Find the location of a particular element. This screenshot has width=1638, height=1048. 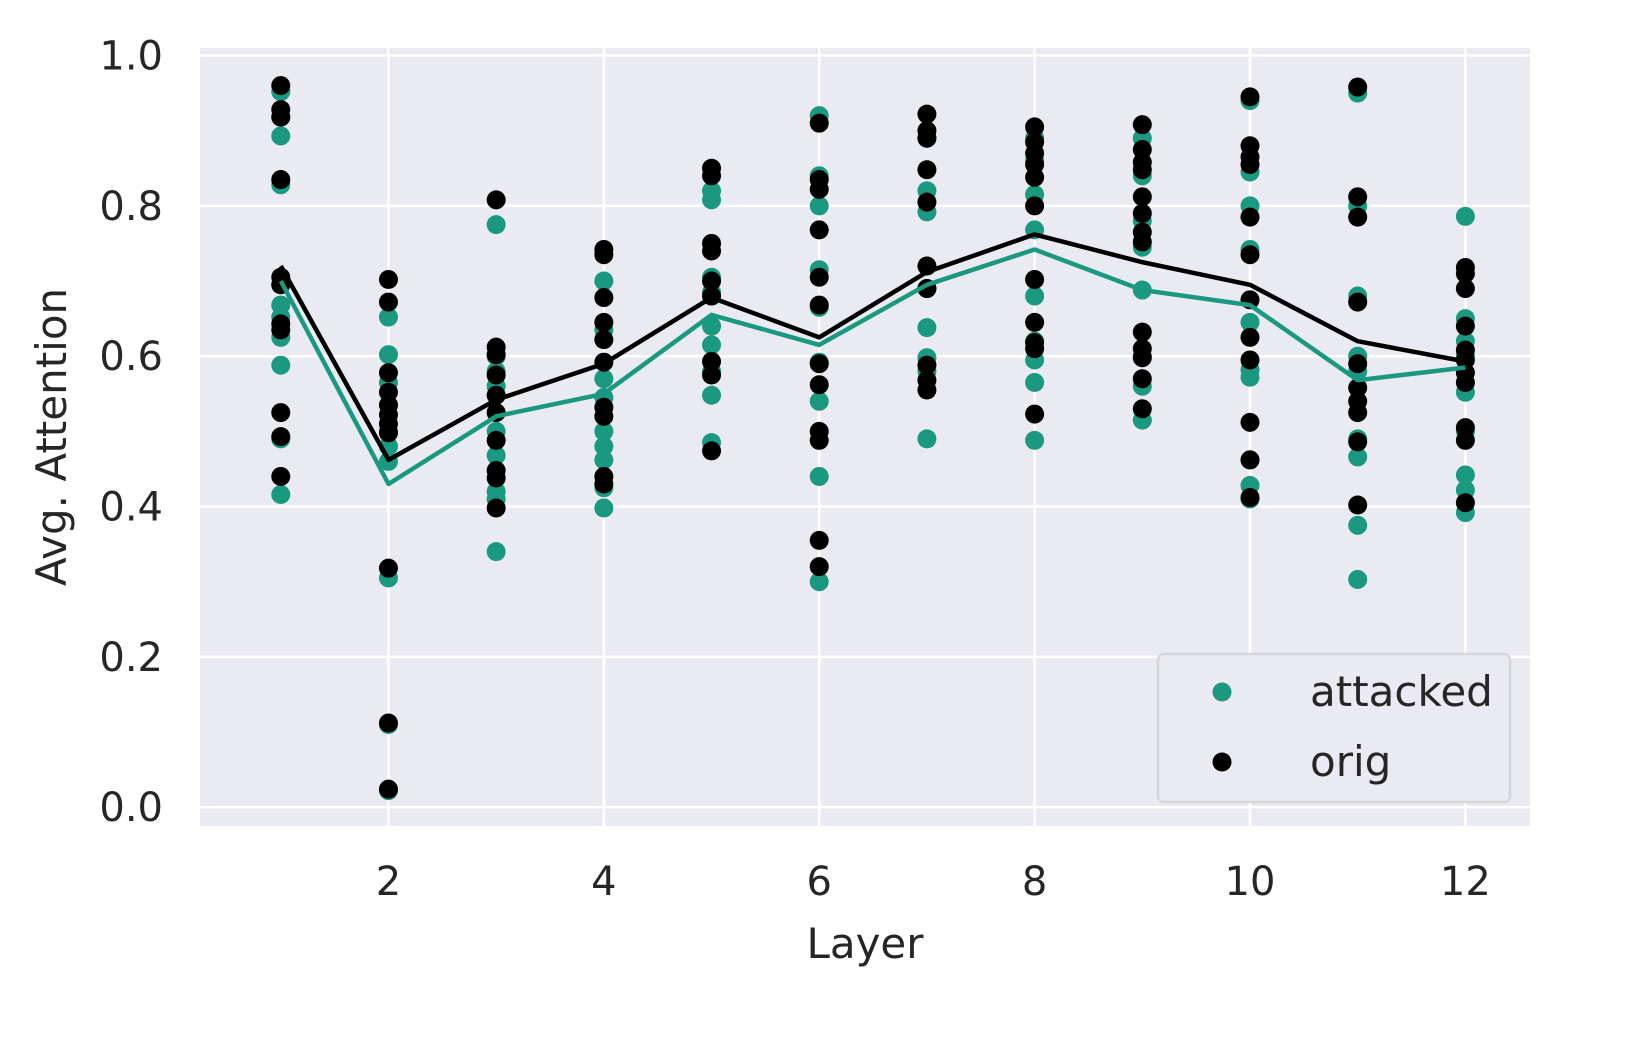

legend-box is located at coordinates (1334, 728).